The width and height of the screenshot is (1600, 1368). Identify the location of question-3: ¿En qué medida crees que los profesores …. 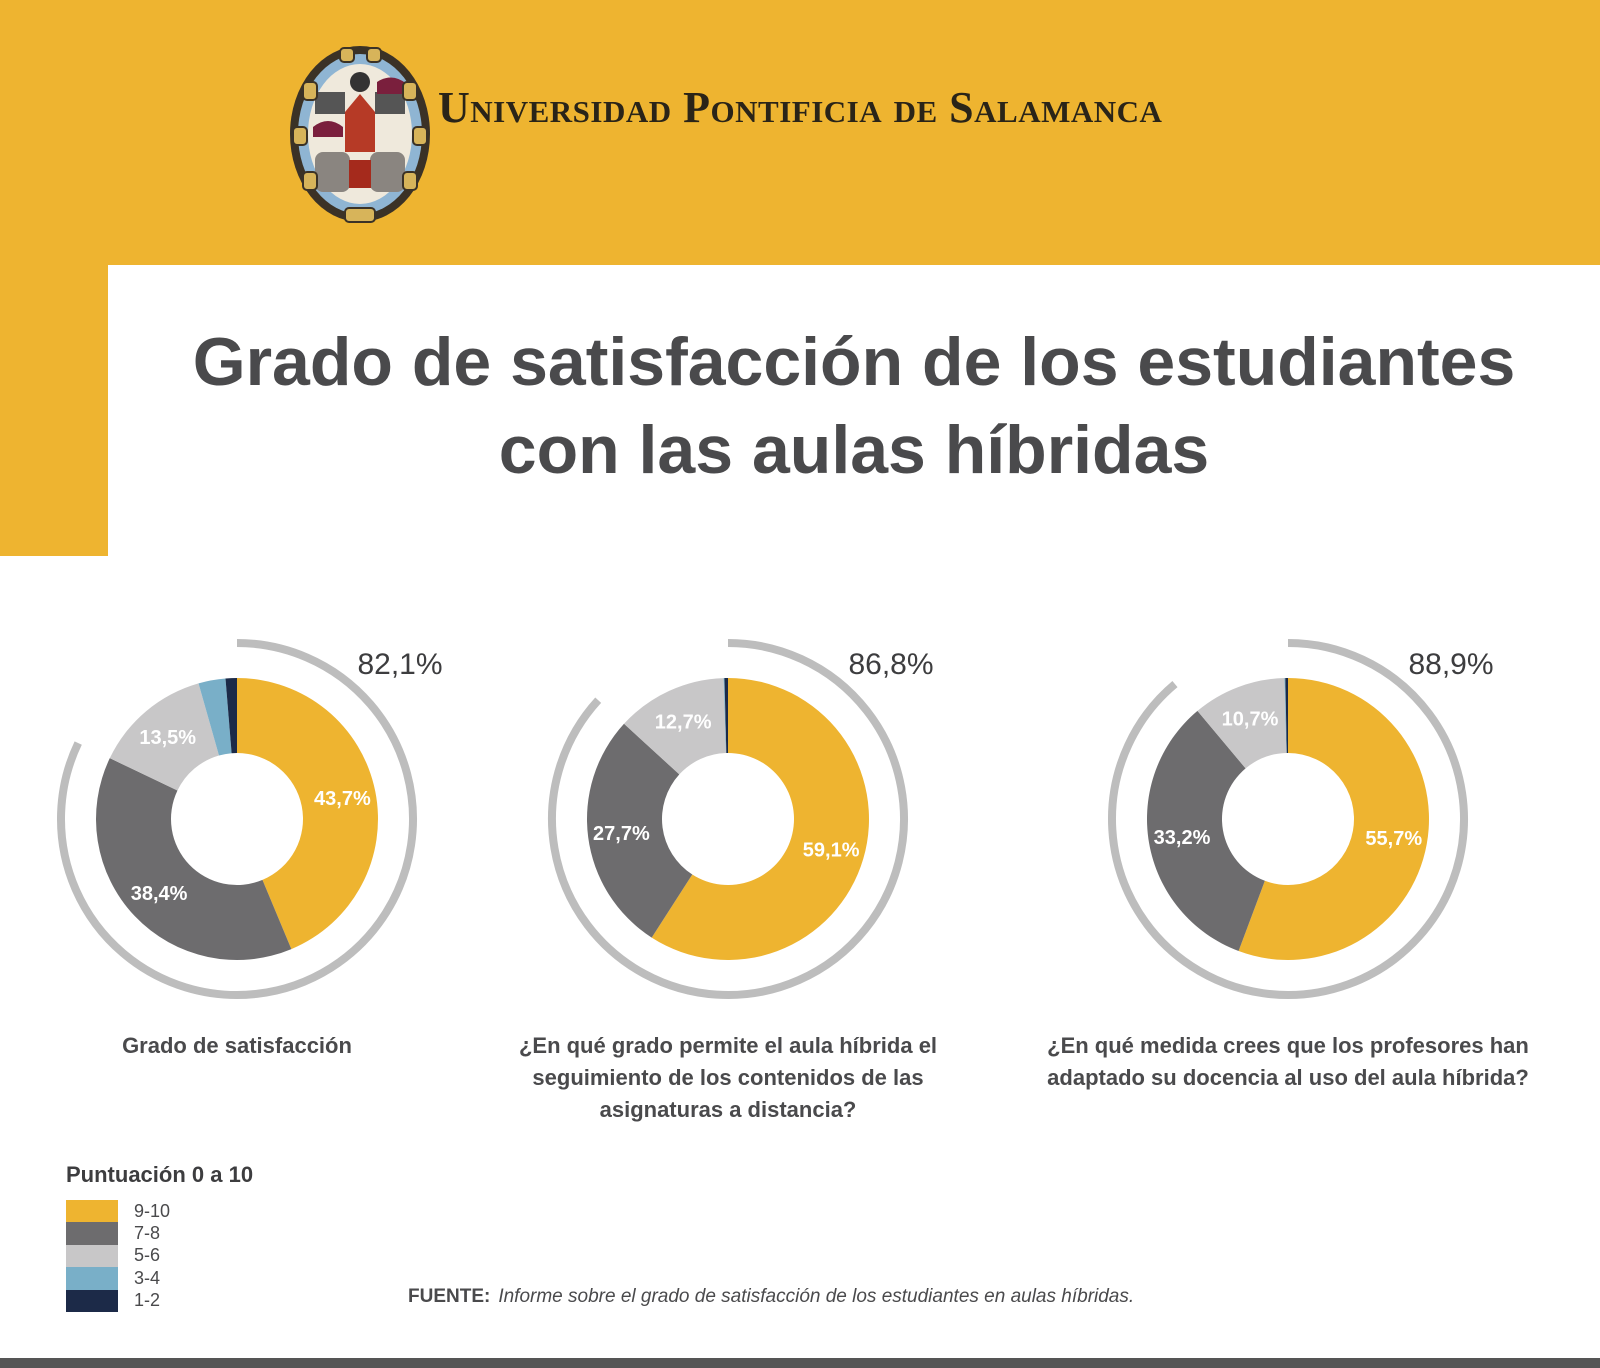
(1288, 1061).